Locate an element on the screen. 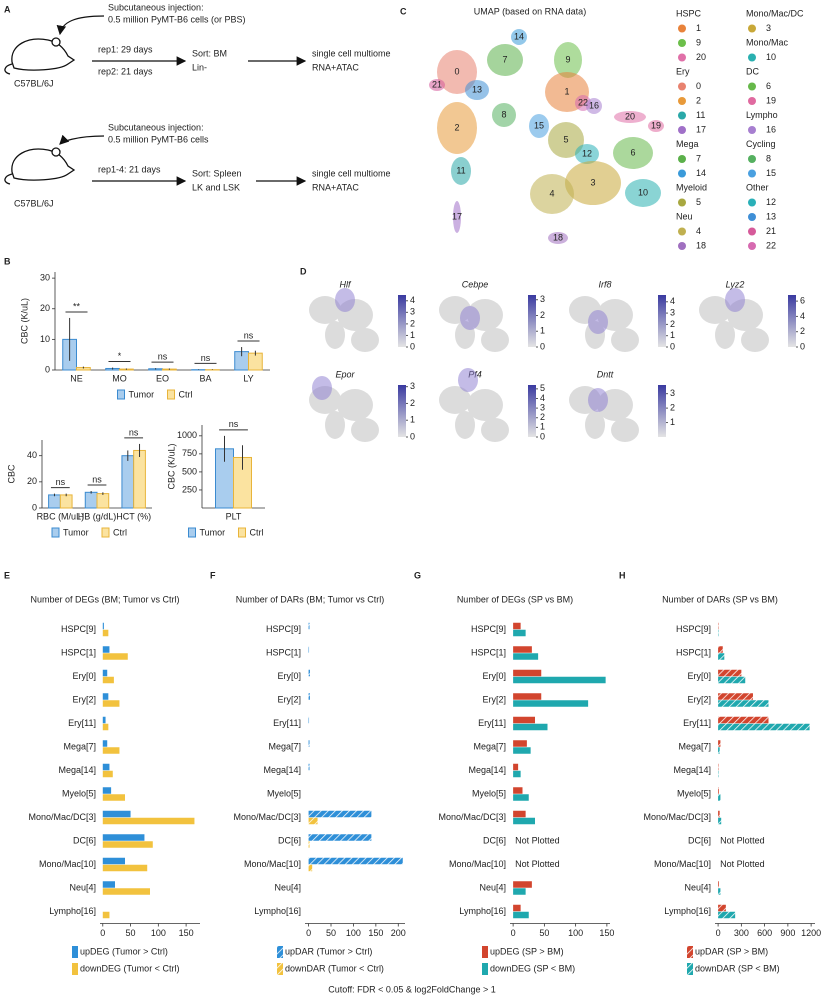  y-tick-label: Ery[0] is located at coordinates (84, 676).